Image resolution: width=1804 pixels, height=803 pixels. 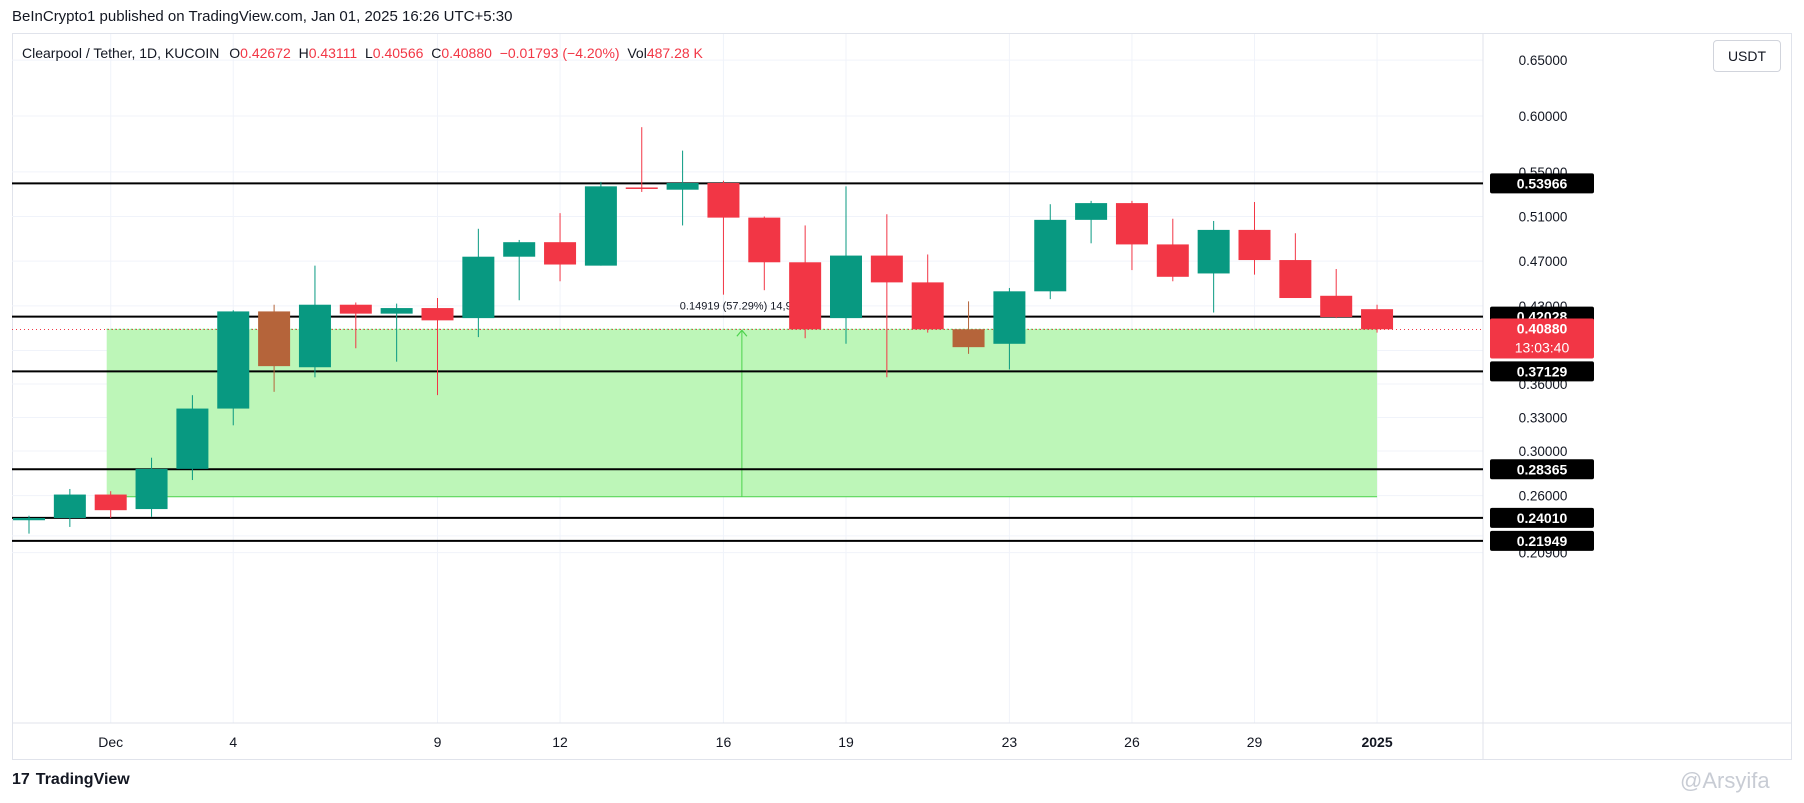 I want to click on x-tick-label: 4, so click(x=233, y=742).